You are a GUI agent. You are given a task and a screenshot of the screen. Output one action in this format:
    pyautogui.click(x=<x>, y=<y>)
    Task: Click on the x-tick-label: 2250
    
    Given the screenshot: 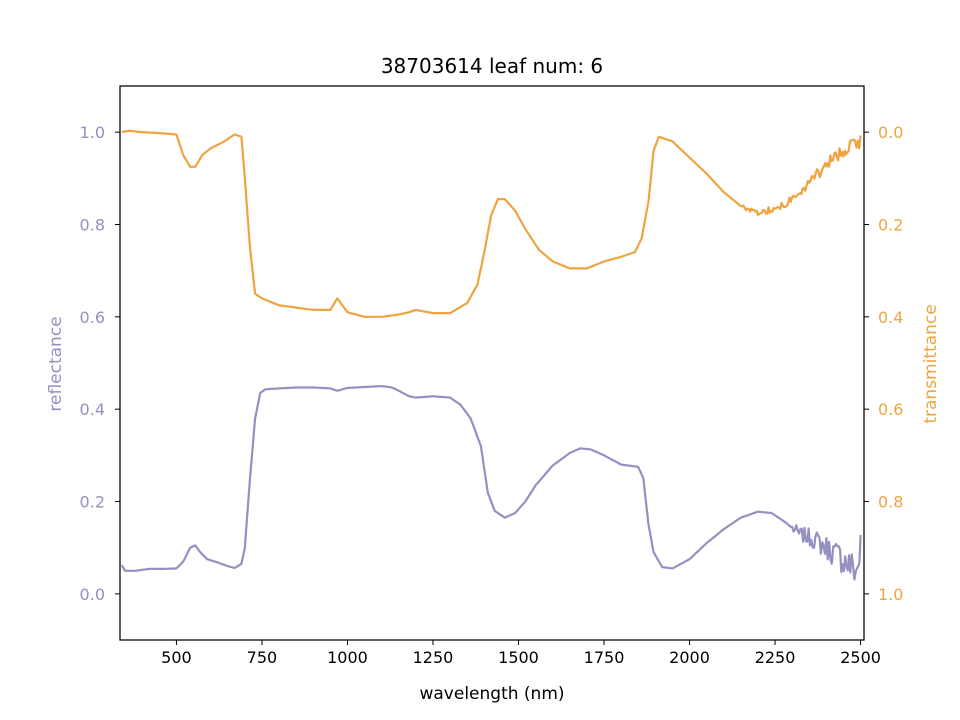 What is the action you would take?
    pyautogui.click(x=775, y=657)
    